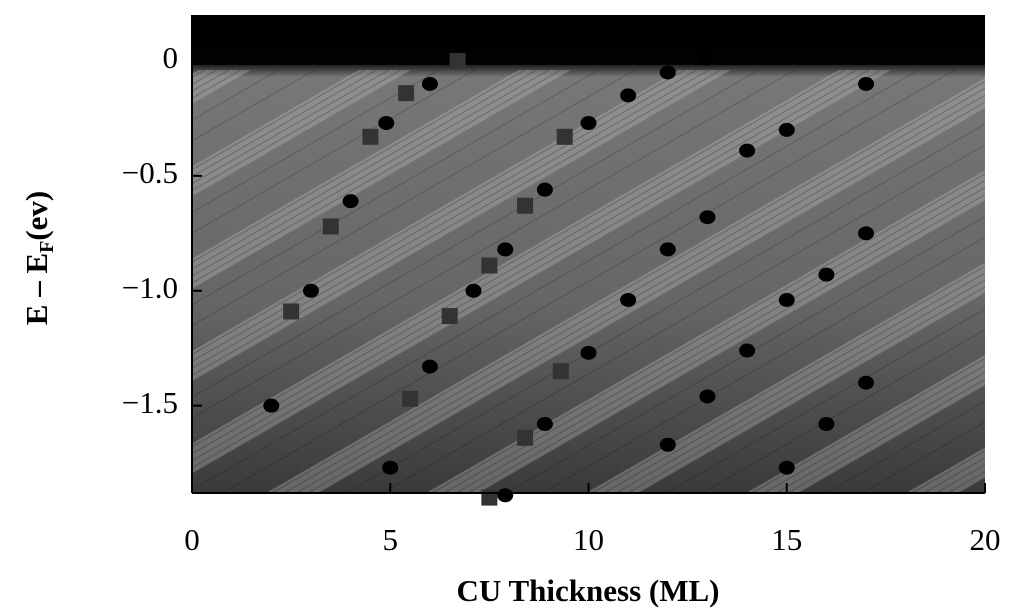 This screenshot has height=616, width=1016. What do you see at coordinates (36, 216) in the screenshot?
I see `y-label-unit: (ev)` at bounding box center [36, 216].